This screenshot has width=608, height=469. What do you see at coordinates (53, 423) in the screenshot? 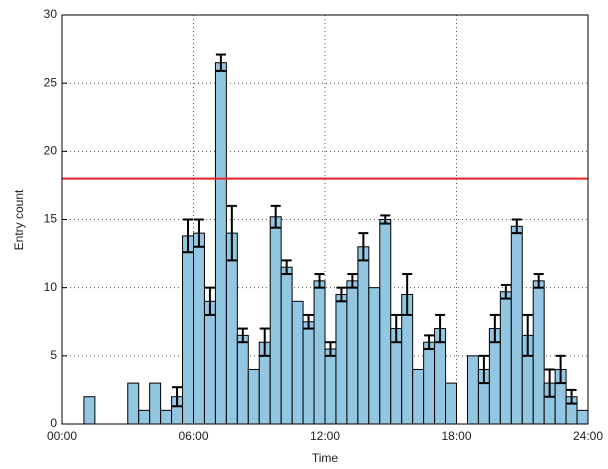
I see `y-tick-label: 0` at bounding box center [53, 423].